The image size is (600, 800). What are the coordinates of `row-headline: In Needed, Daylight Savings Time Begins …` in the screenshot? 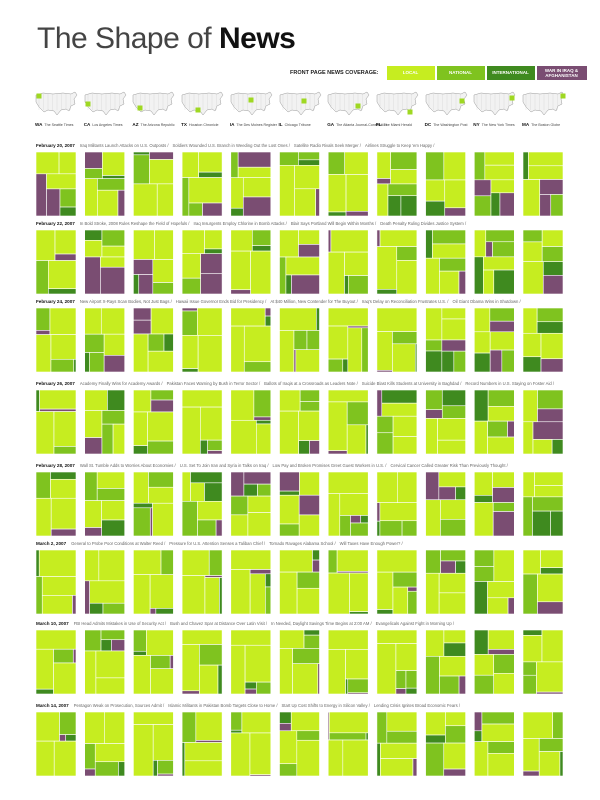 It's located at (321, 623).